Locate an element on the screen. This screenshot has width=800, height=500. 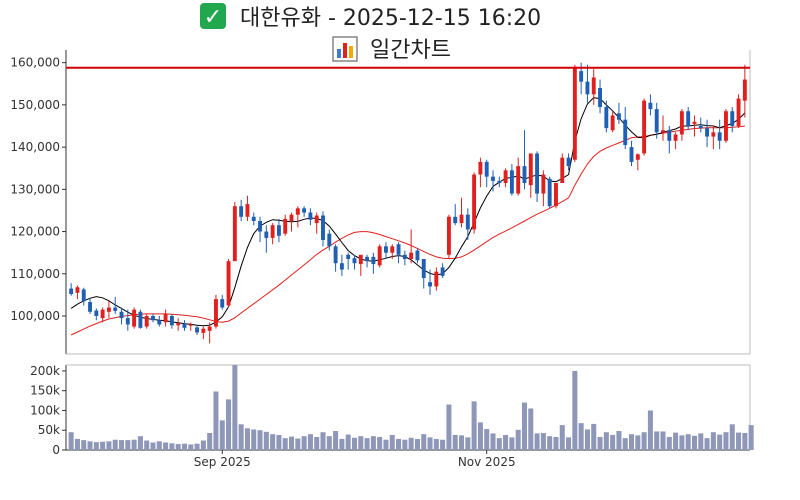
check-icon is located at coordinates (213, 16).